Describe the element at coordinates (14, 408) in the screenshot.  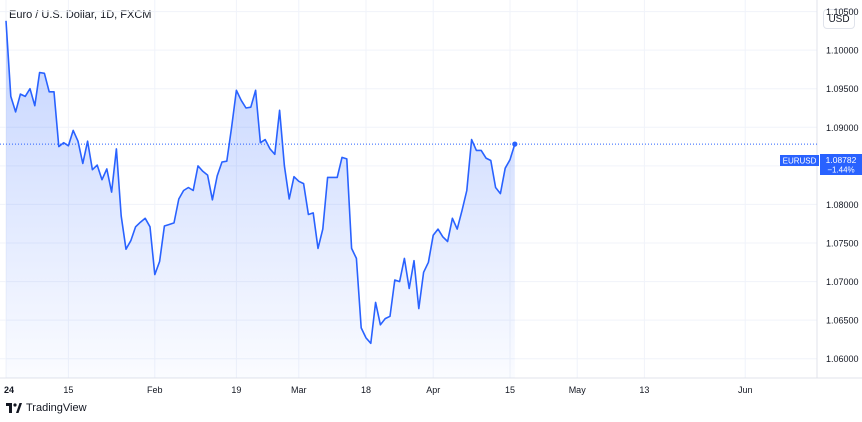
I see `tradingview-logo-icon` at that location.